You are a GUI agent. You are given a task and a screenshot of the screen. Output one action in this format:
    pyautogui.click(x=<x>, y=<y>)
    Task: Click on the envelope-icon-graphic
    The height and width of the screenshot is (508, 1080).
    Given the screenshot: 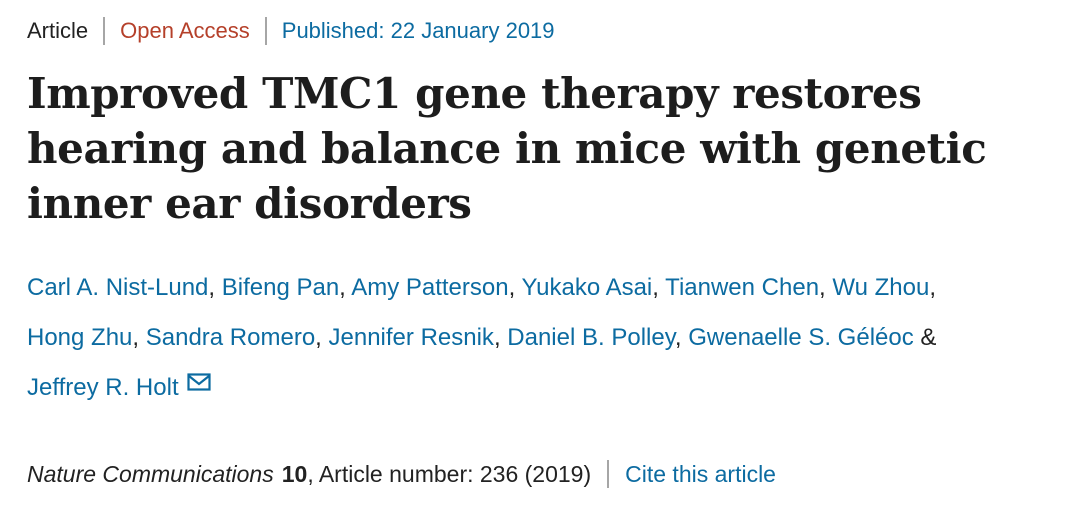 What is the action you would take?
    pyautogui.click(x=199, y=382)
    